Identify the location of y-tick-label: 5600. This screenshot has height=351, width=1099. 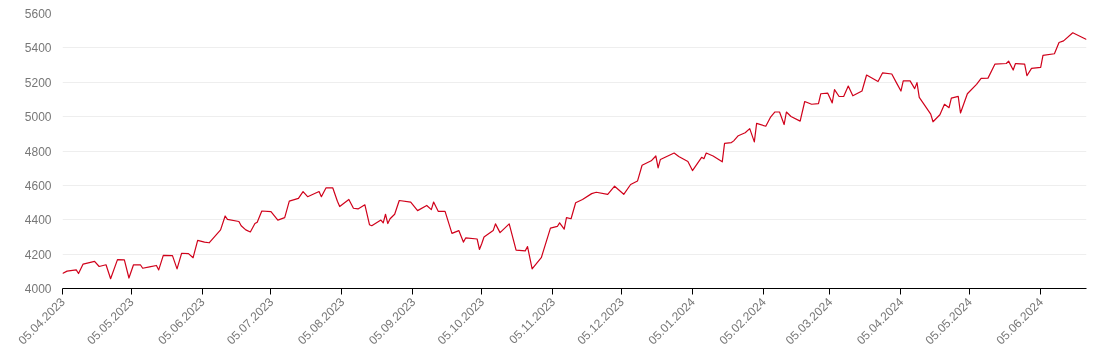
(38, 14).